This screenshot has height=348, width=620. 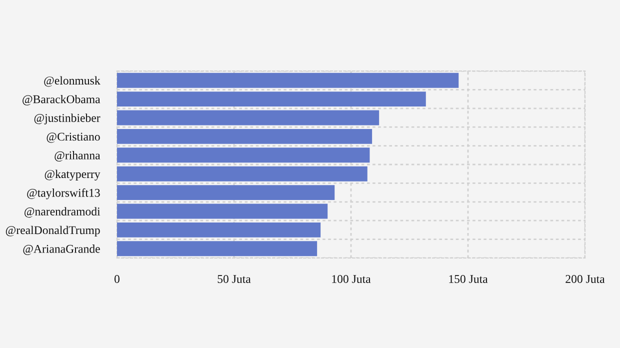 I want to click on y-tick-label: @ArianaGrande, so click(x=61, y=249).